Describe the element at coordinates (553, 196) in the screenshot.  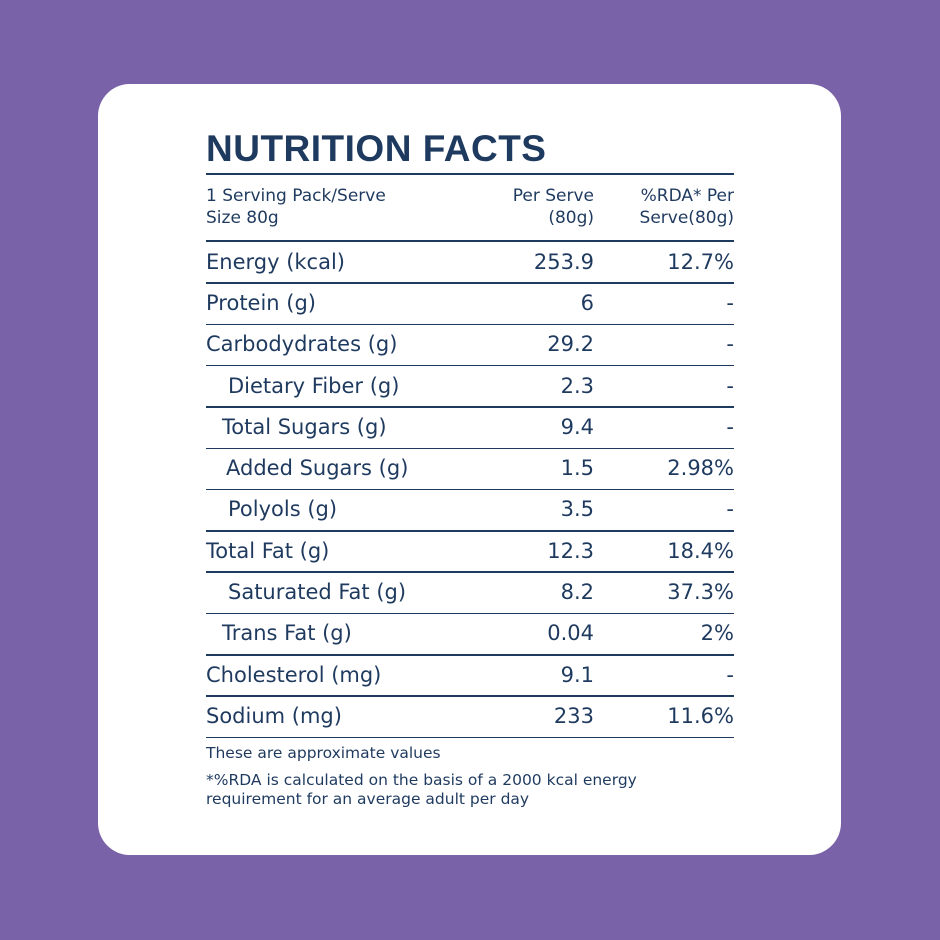
I see `header-cell: Per Serve` at that location.